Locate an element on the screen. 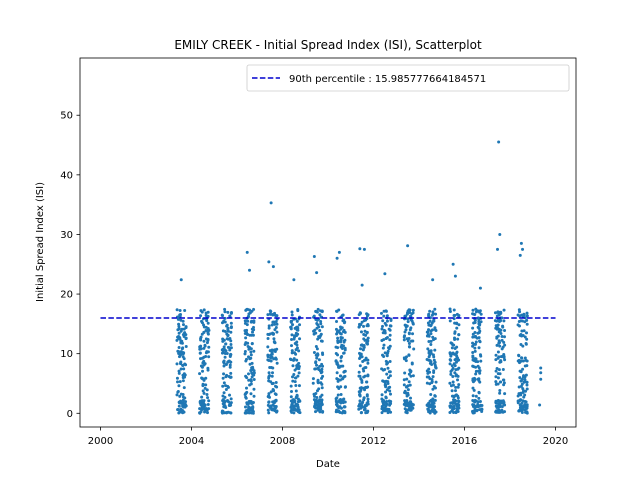  y-tick-label: 30 is located at coordinates (66, 235).